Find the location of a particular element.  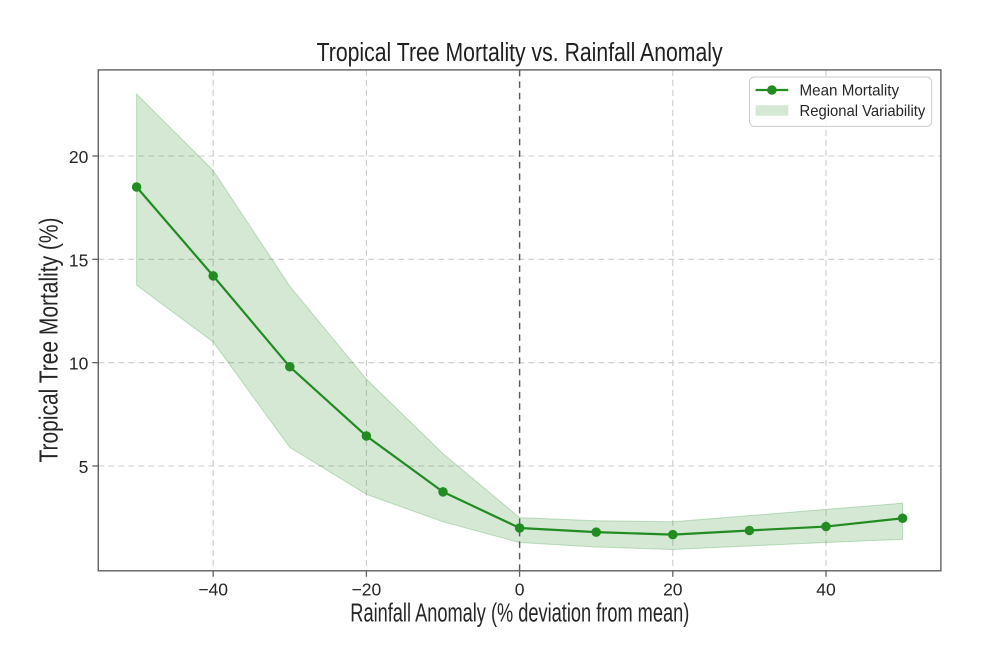

svg-text: Tropical Tree Mortality (%) is located at coordinates (50, 340).